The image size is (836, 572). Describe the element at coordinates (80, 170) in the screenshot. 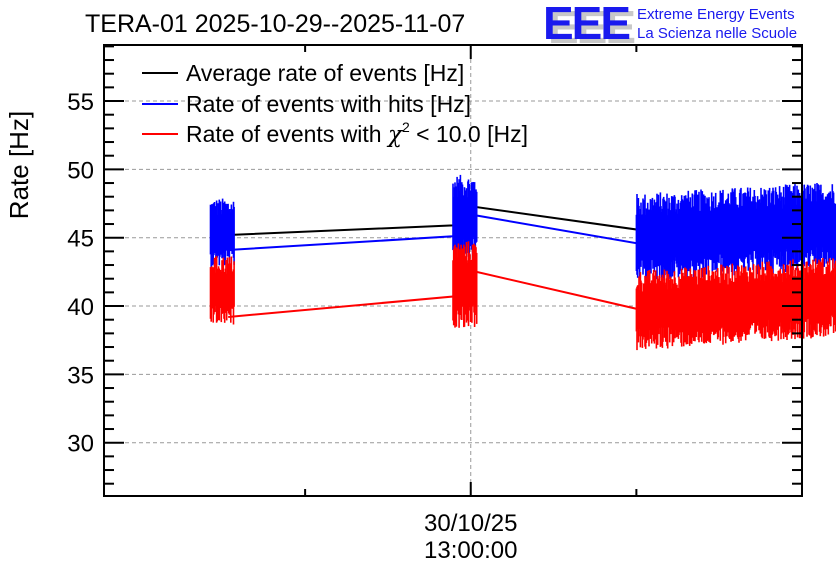

I see `y-tick-label: 50` at that location.